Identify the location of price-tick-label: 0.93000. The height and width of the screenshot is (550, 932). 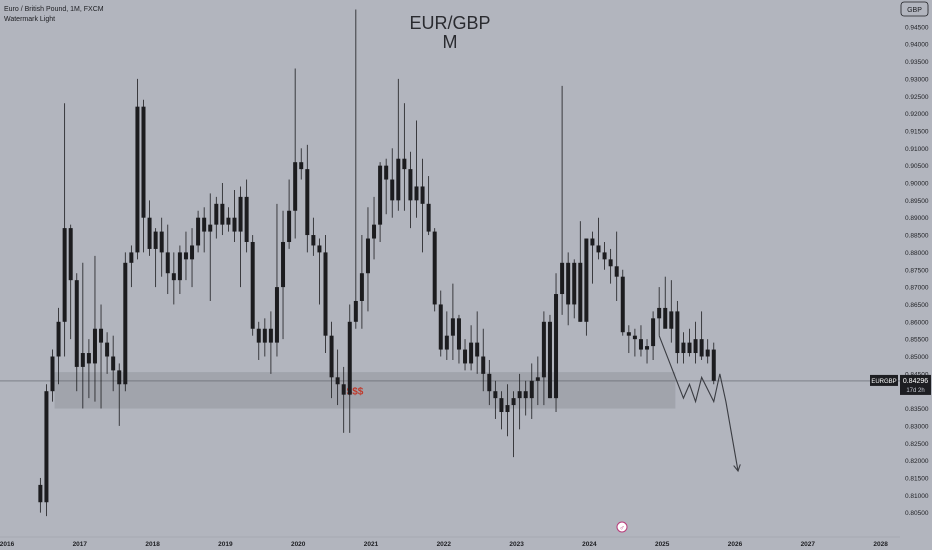
(917, 79).